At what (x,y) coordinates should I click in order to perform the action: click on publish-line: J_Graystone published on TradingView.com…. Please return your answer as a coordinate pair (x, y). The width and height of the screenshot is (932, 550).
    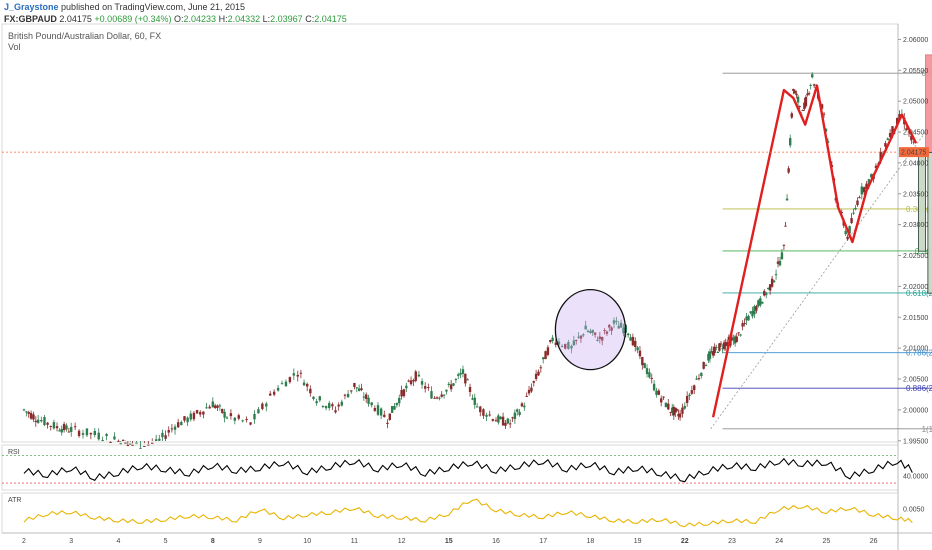
    Looking at the image, I should click on (124, 7).